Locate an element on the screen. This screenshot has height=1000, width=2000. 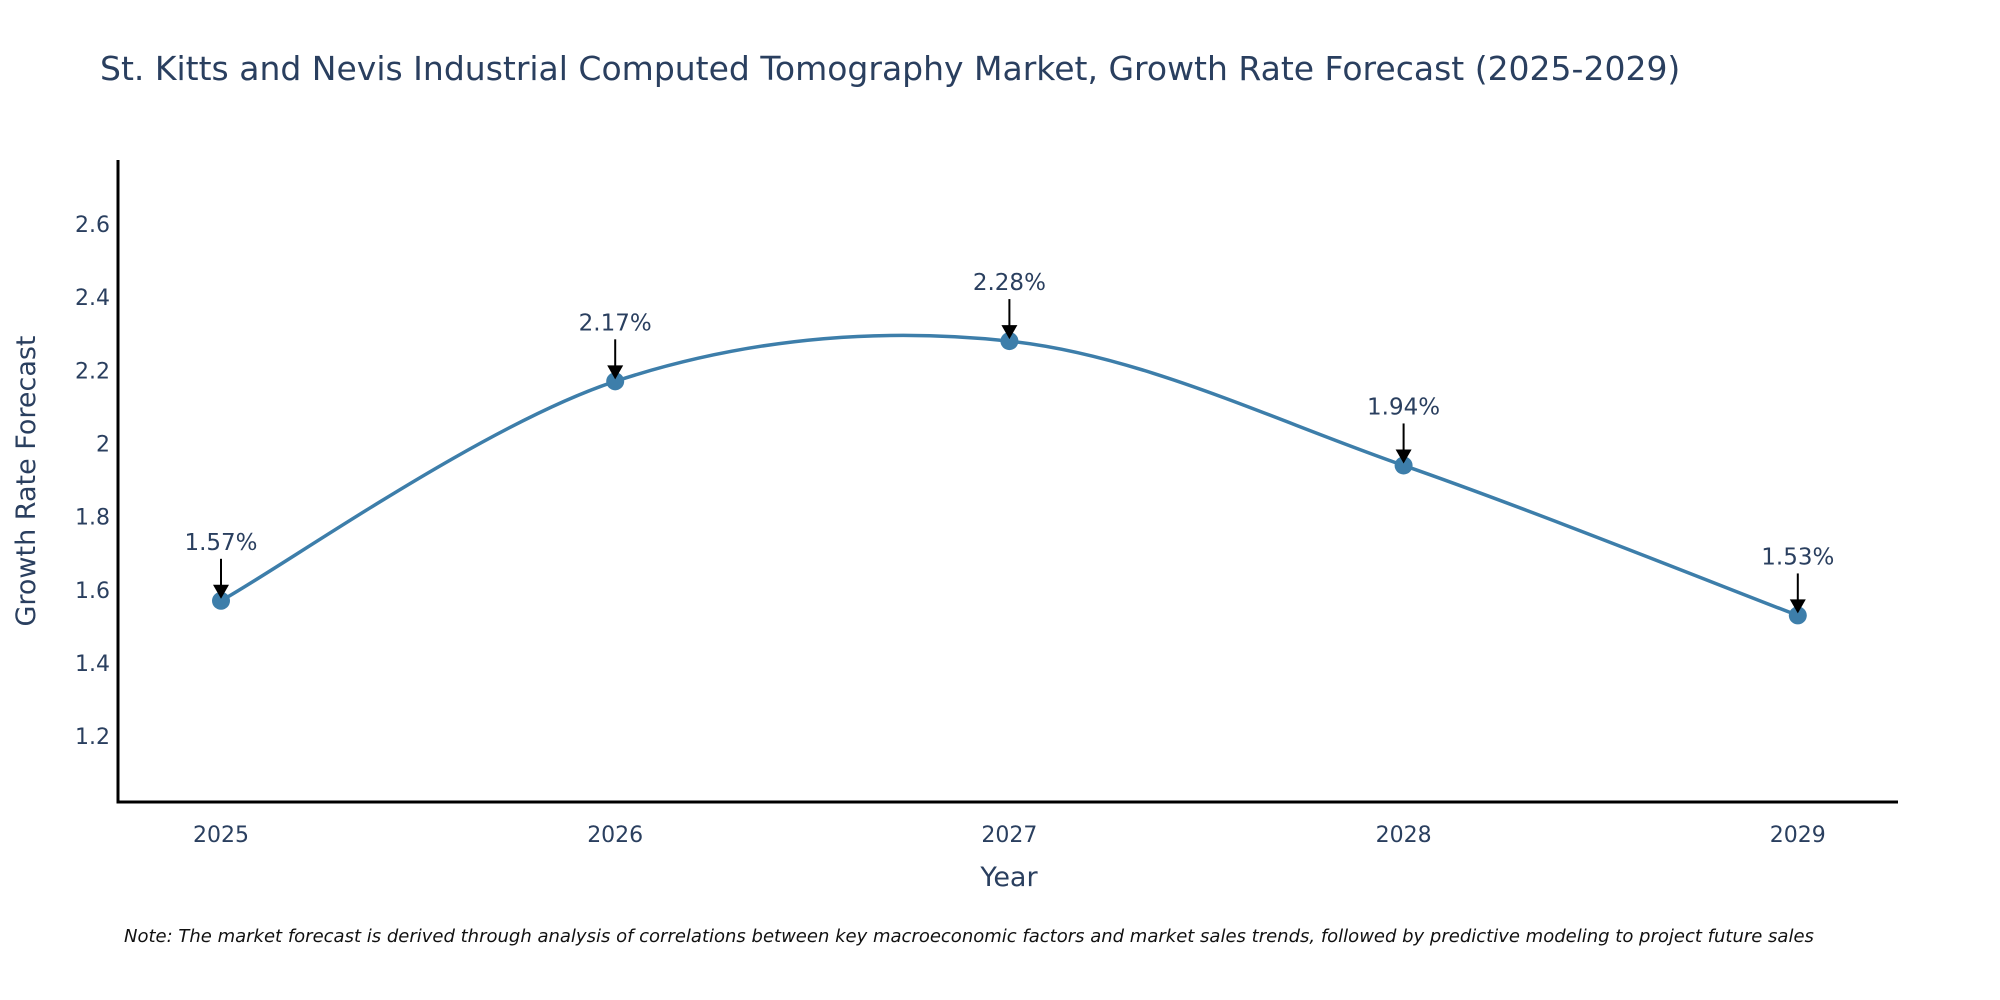
annotation-label: 1.94% is located at coordinates (1403, 407).